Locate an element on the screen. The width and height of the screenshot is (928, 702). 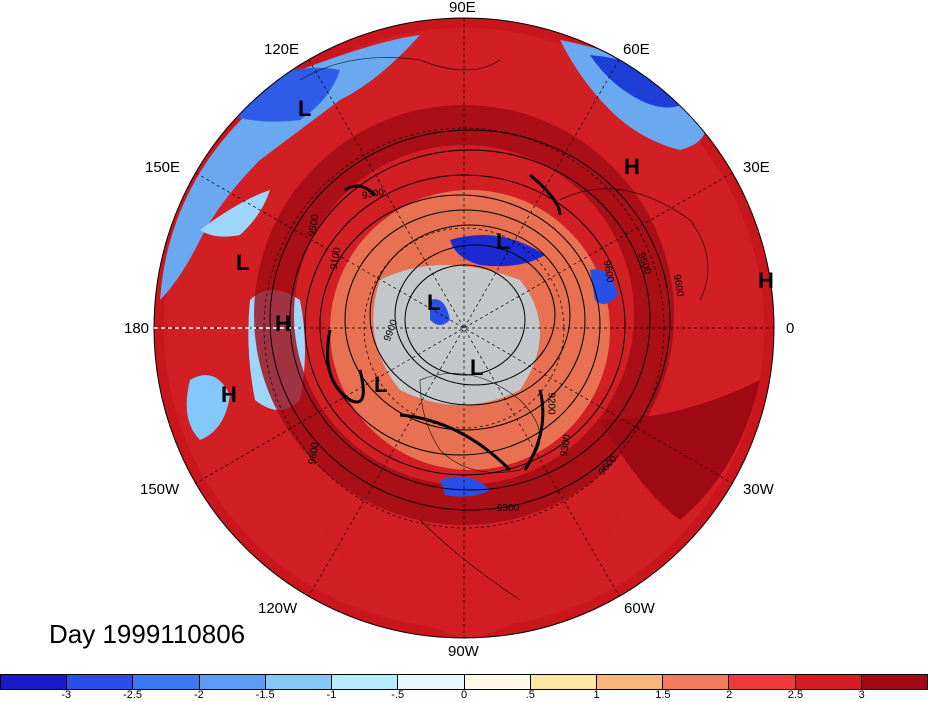
colorbar-tick-label: -3 is located at coordinates (66, 695).